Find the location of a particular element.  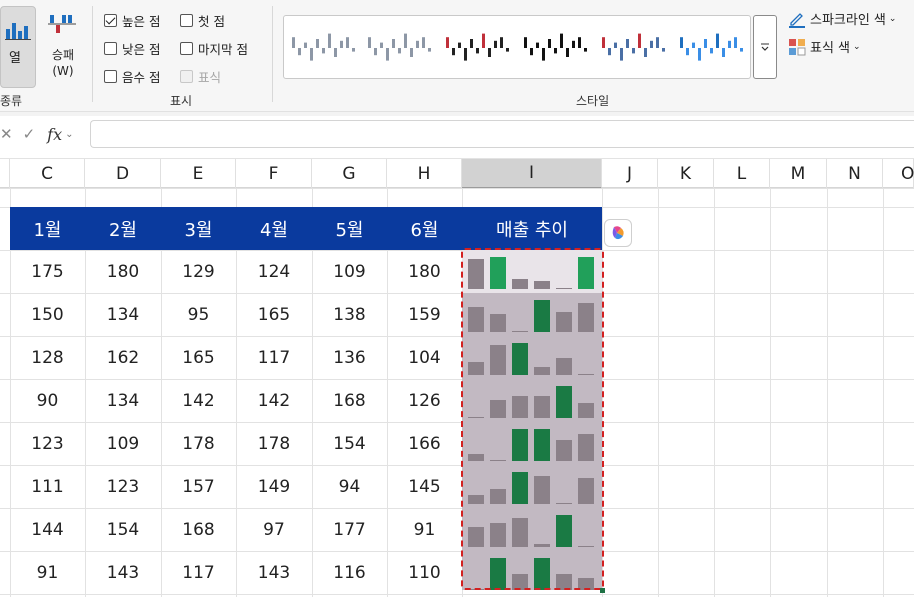

table-cell: 129 is located at coordinates (198, 271).